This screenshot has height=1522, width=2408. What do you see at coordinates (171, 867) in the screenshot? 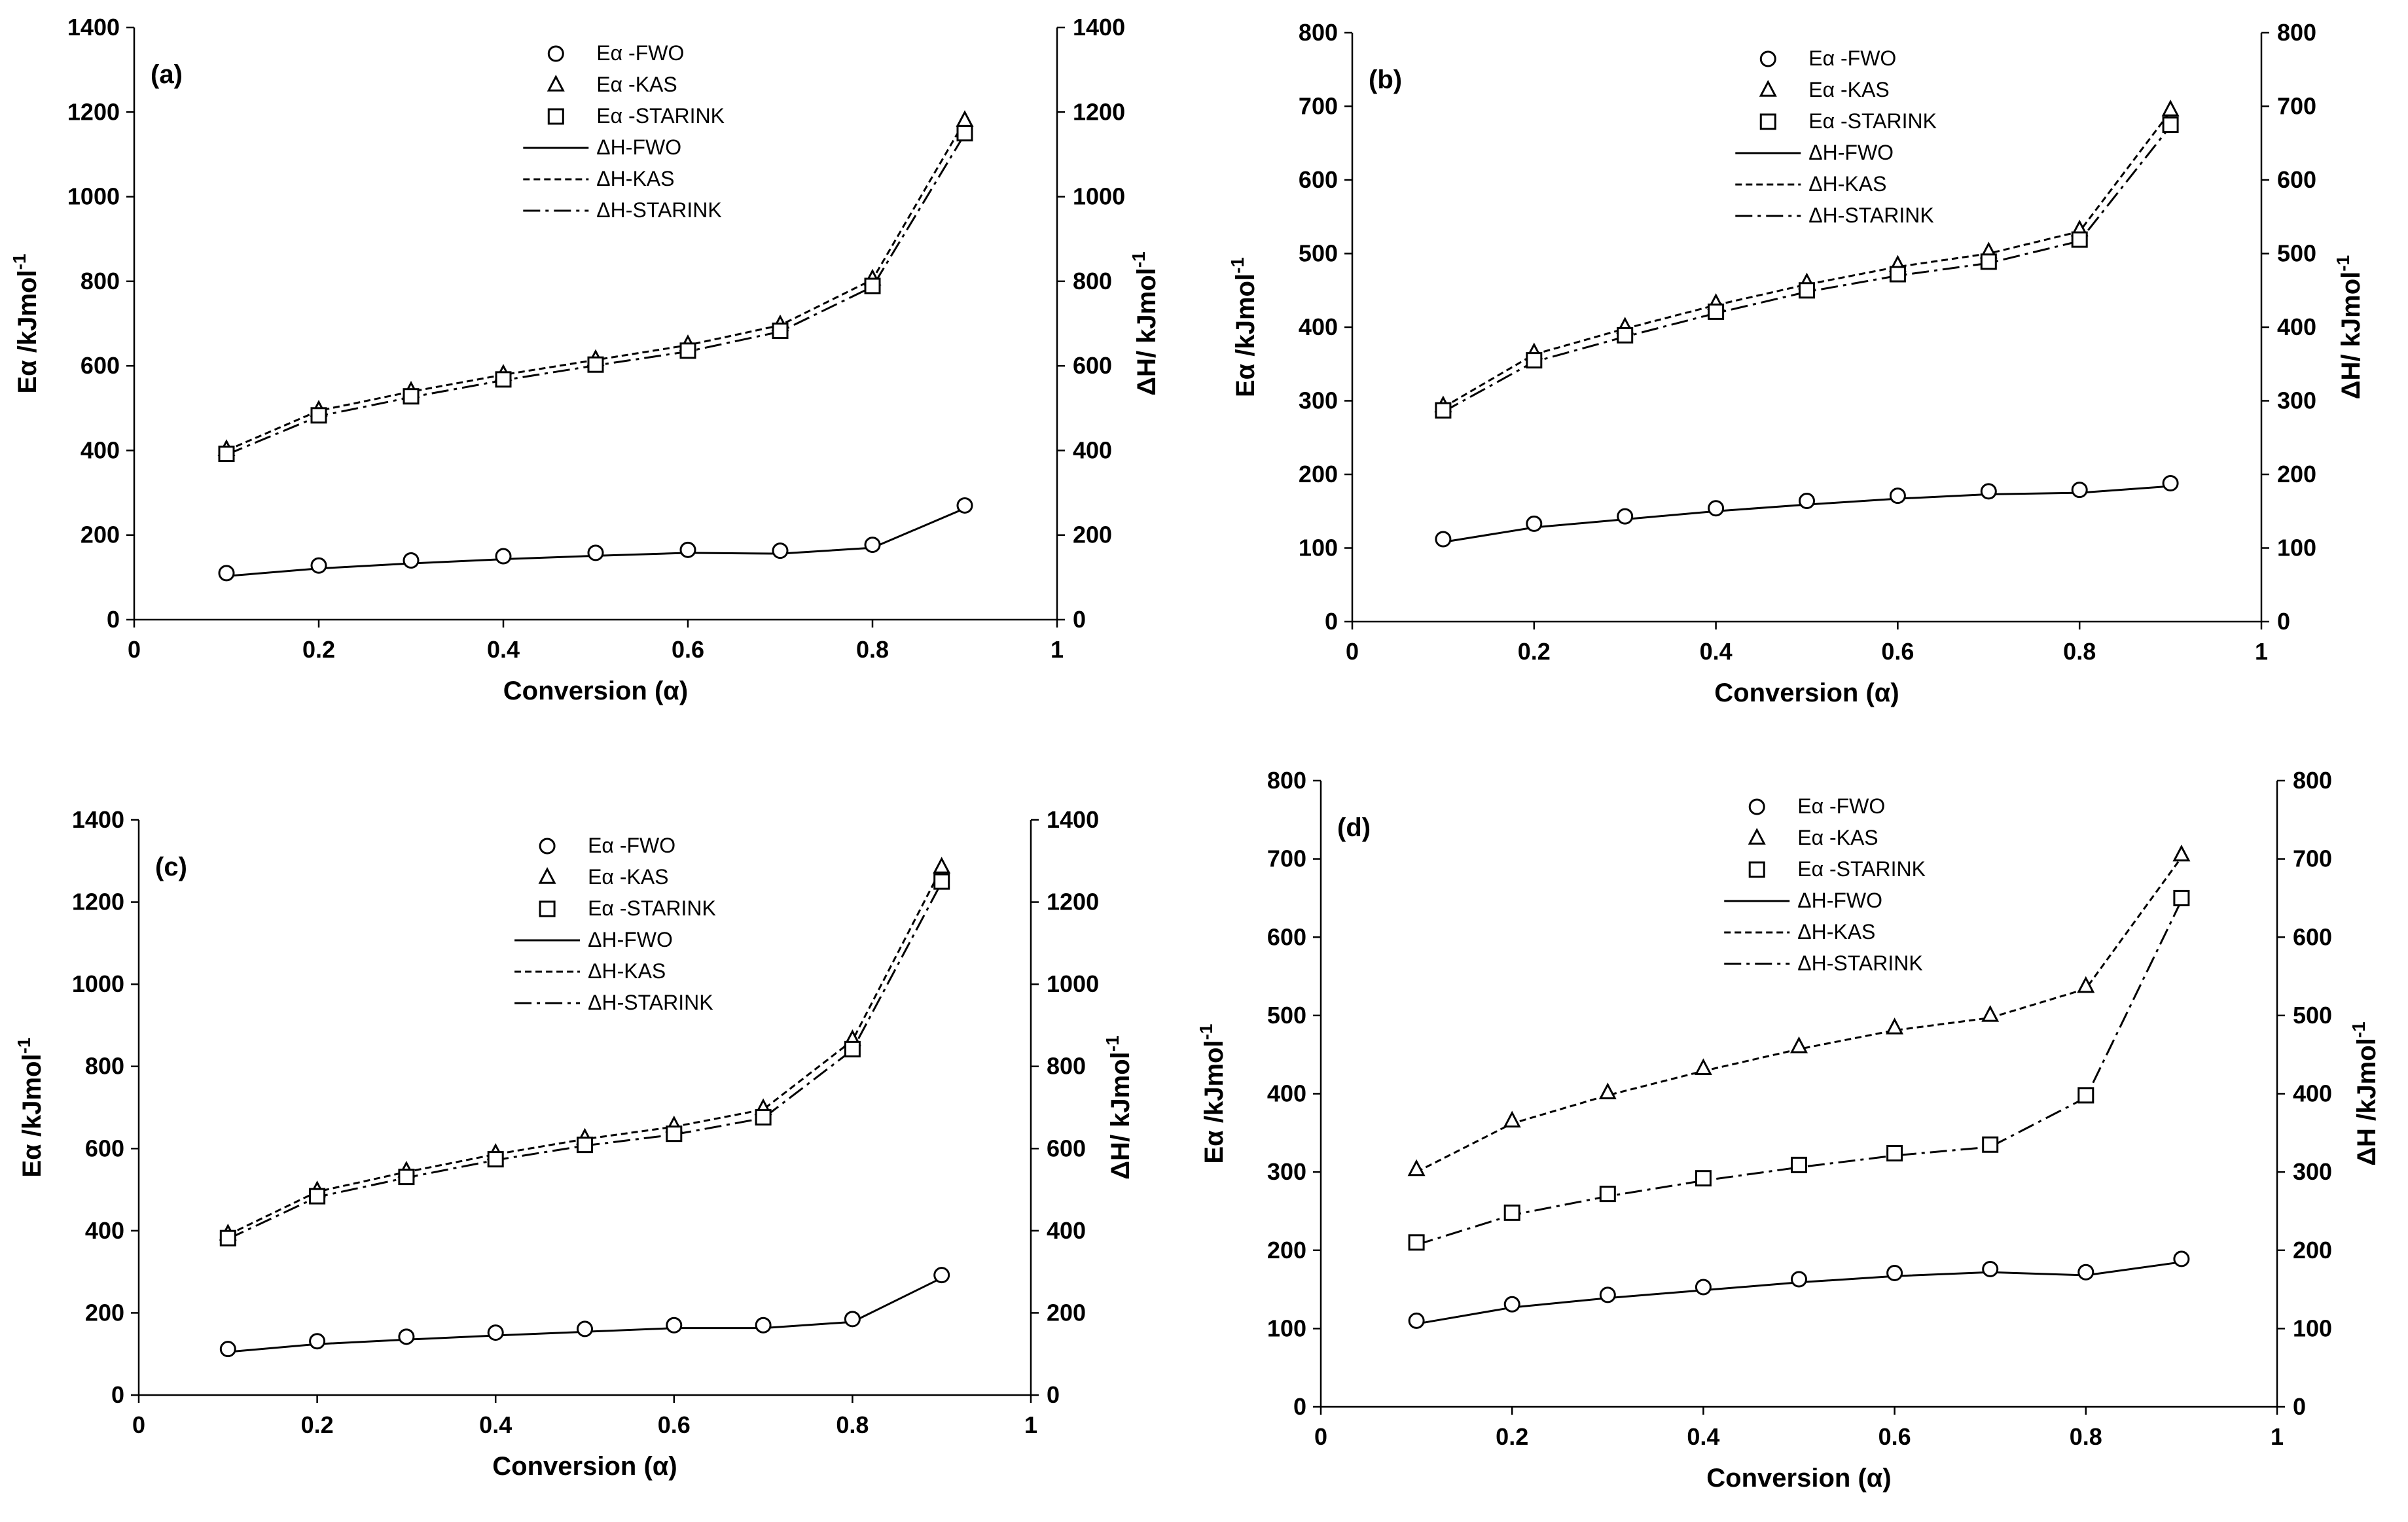
I see `panel-label: (c)` at bounding box center [171, 867].